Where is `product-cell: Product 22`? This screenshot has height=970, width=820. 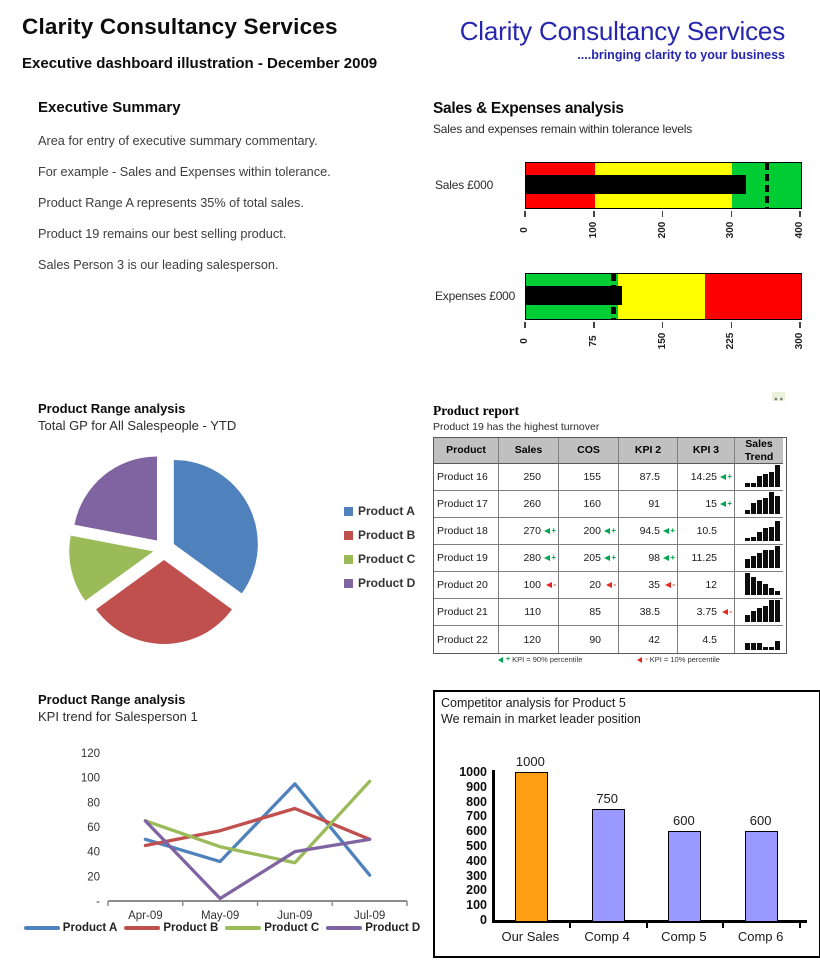 product-cell: Product 22 is located at coordinates (466, 639).